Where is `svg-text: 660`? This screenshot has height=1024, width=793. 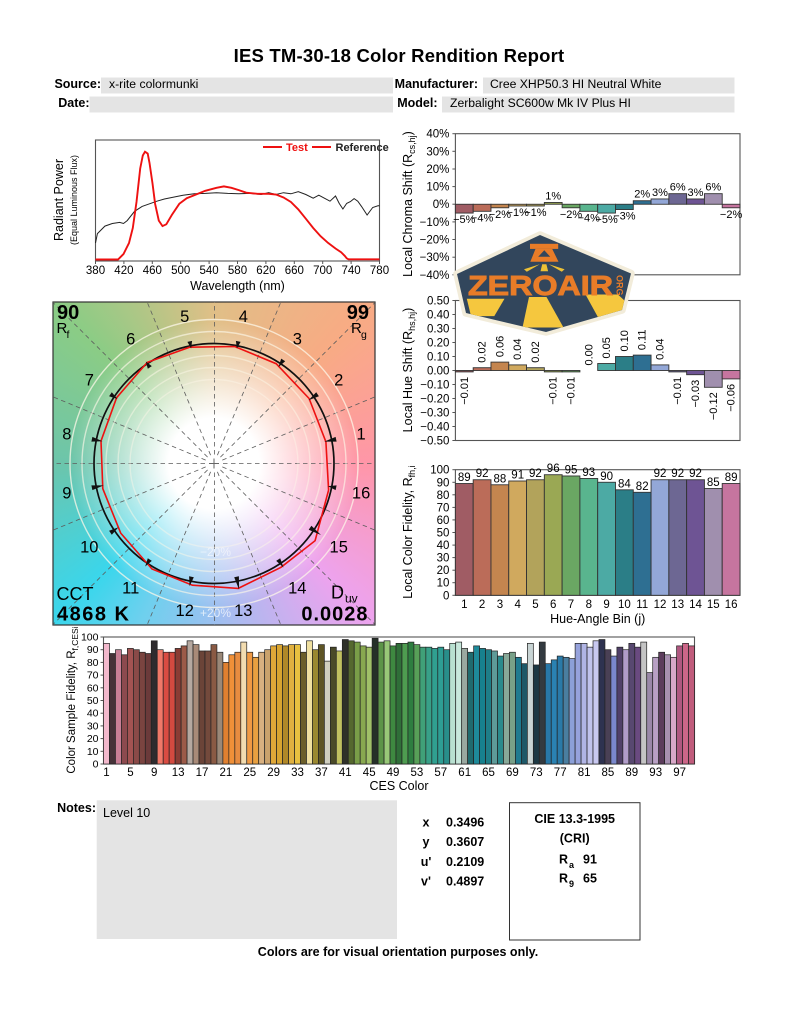 svg-text: 660 is located at coordinates (294, 271).